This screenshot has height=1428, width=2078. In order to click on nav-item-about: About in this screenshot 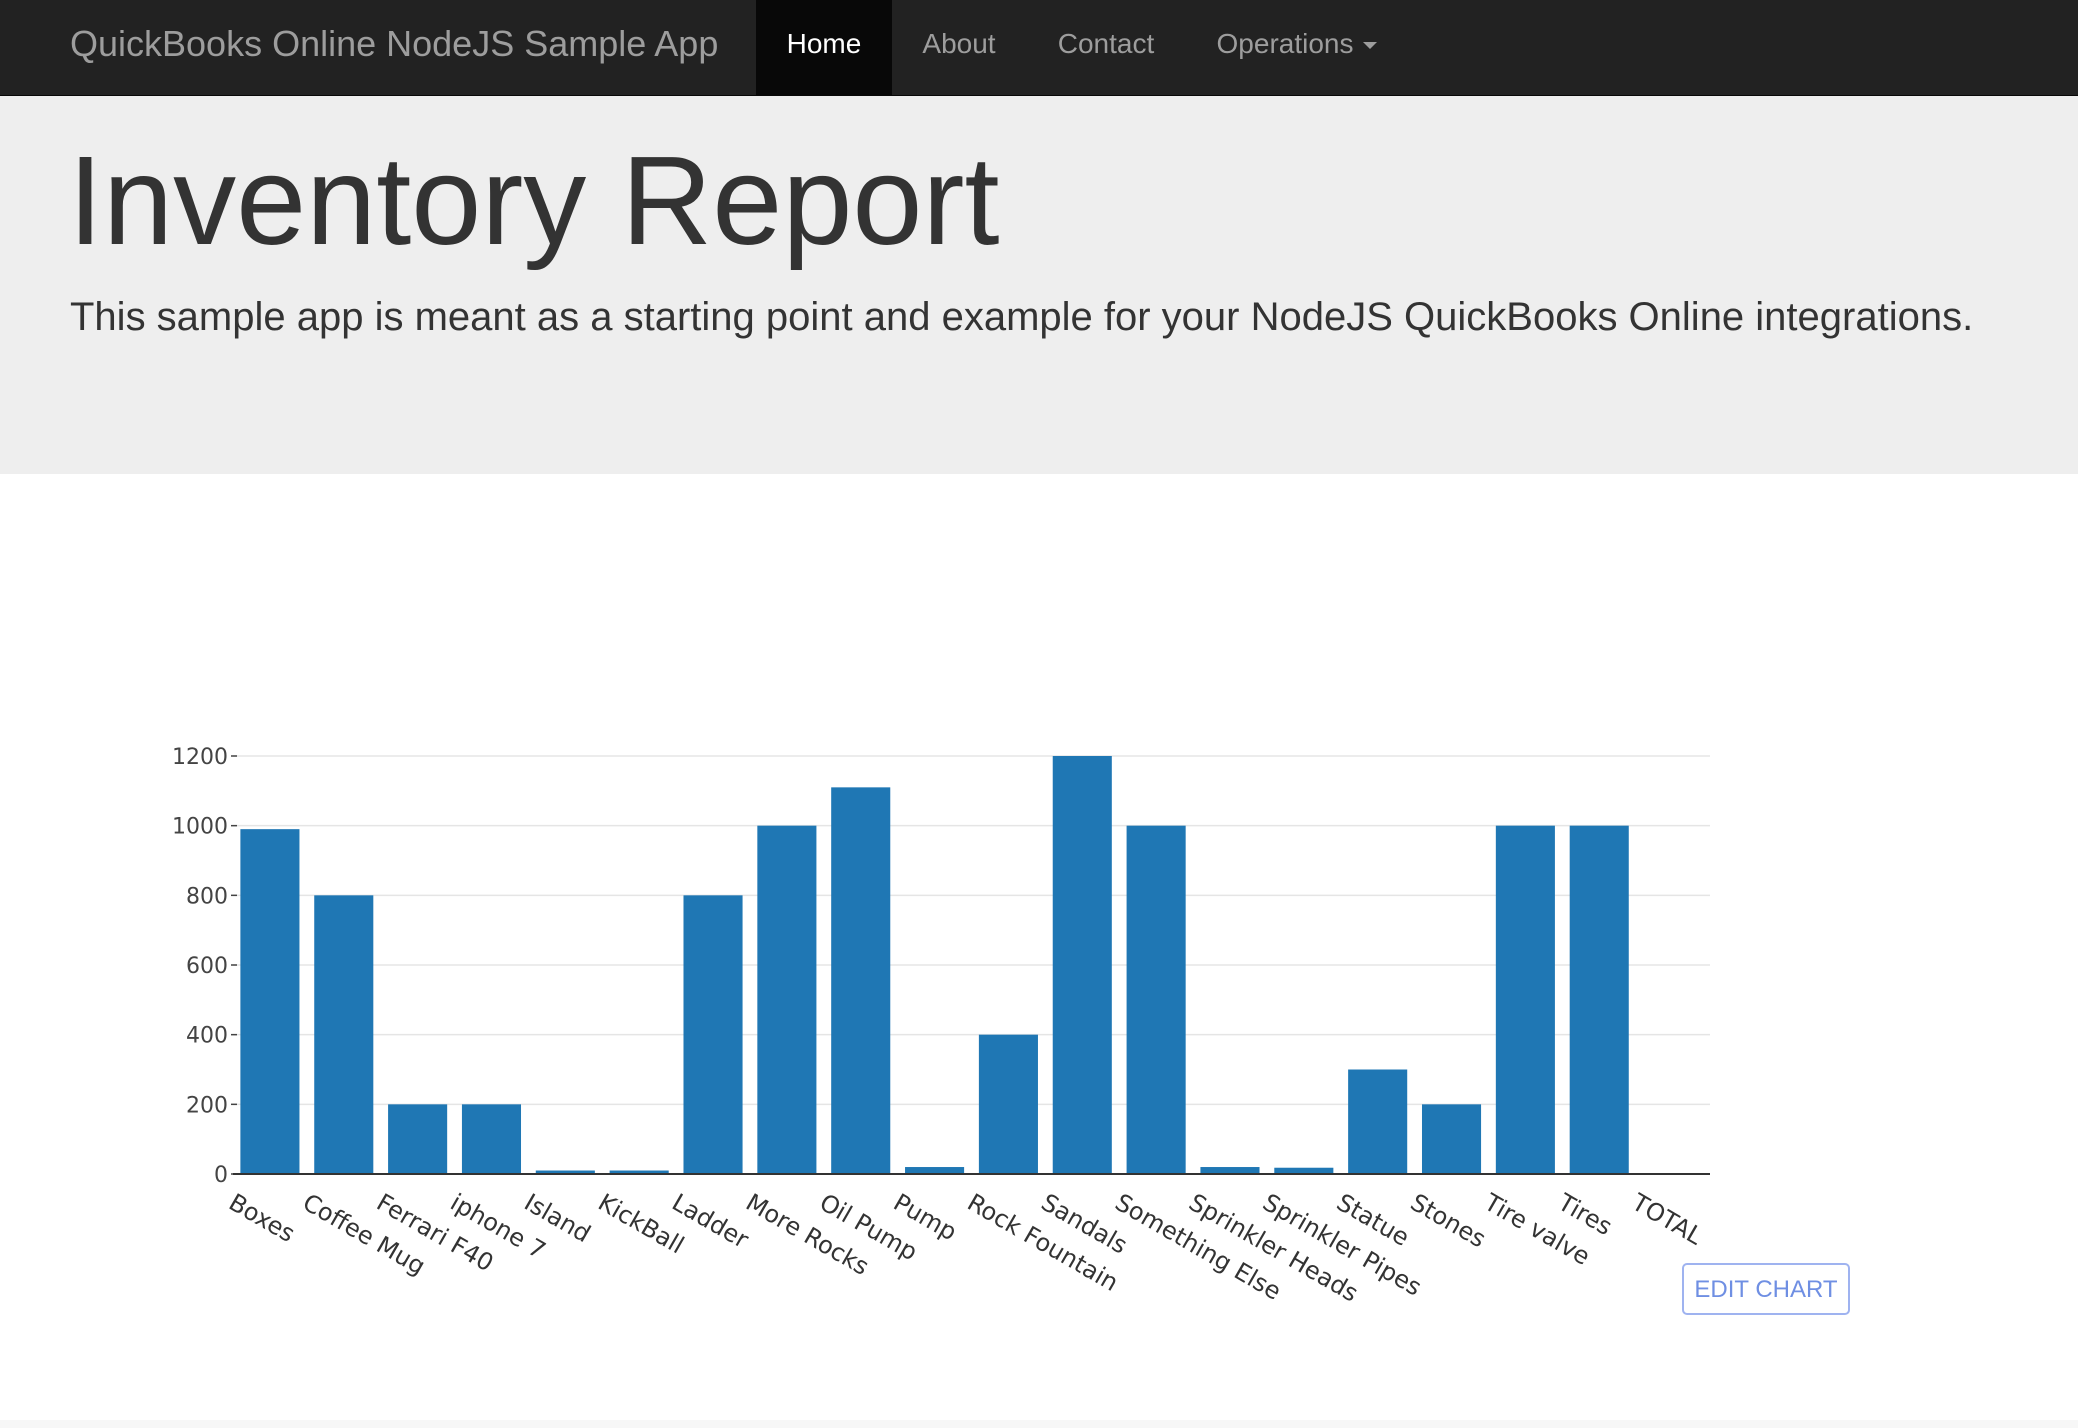, I will do `click(959, 43)`.